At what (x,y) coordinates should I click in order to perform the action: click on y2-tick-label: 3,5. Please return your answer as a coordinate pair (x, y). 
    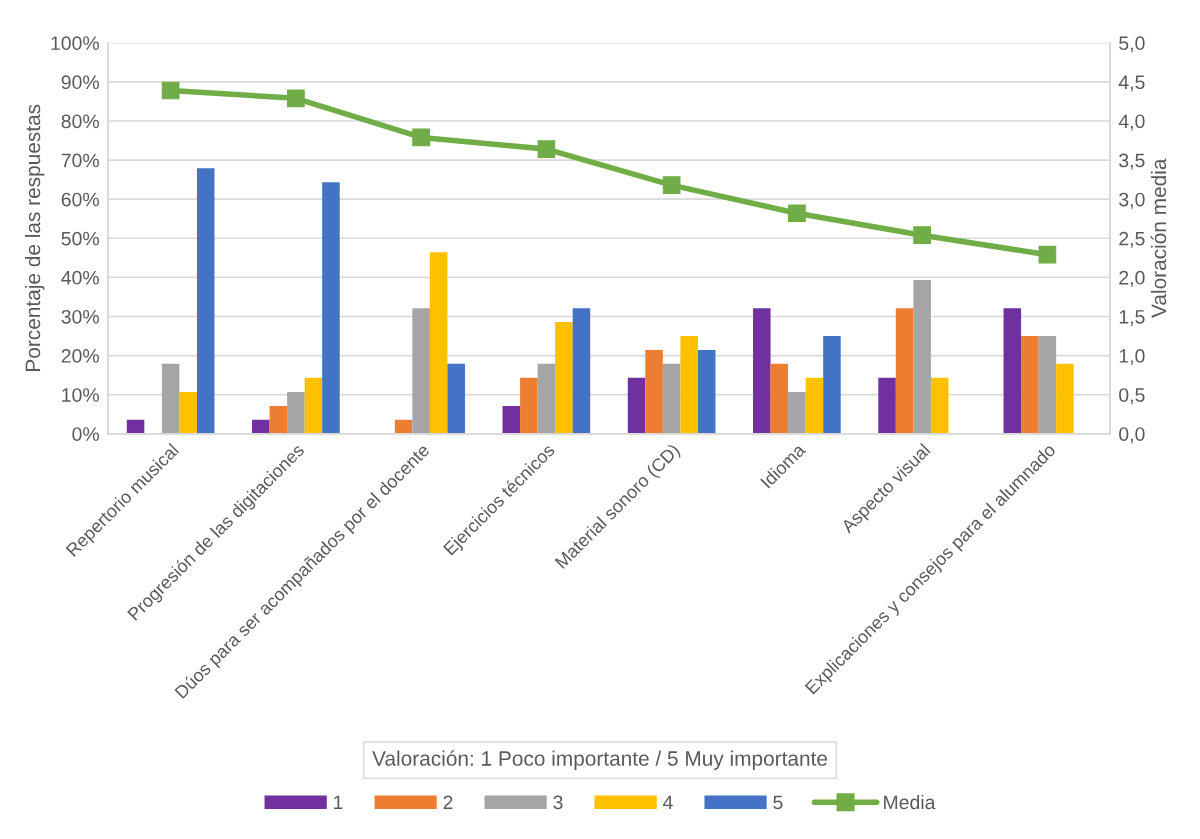
    Looking at the image, I should click on (1132, 161).